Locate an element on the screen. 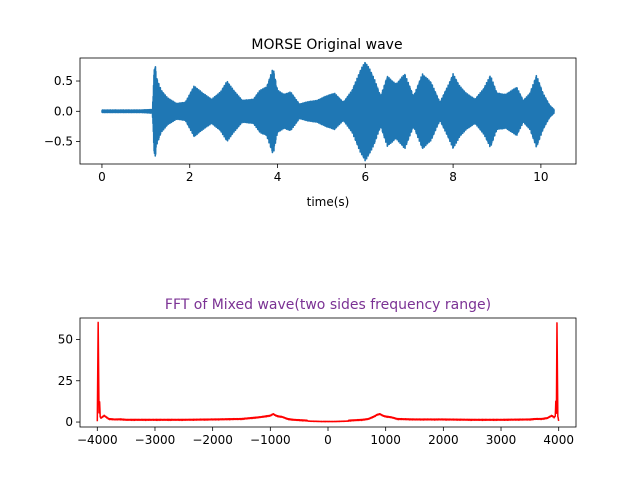 The width and height of the screenshot is (640, 485). fft-x-tick-label: −3000 is located at coordinates (155, 440).